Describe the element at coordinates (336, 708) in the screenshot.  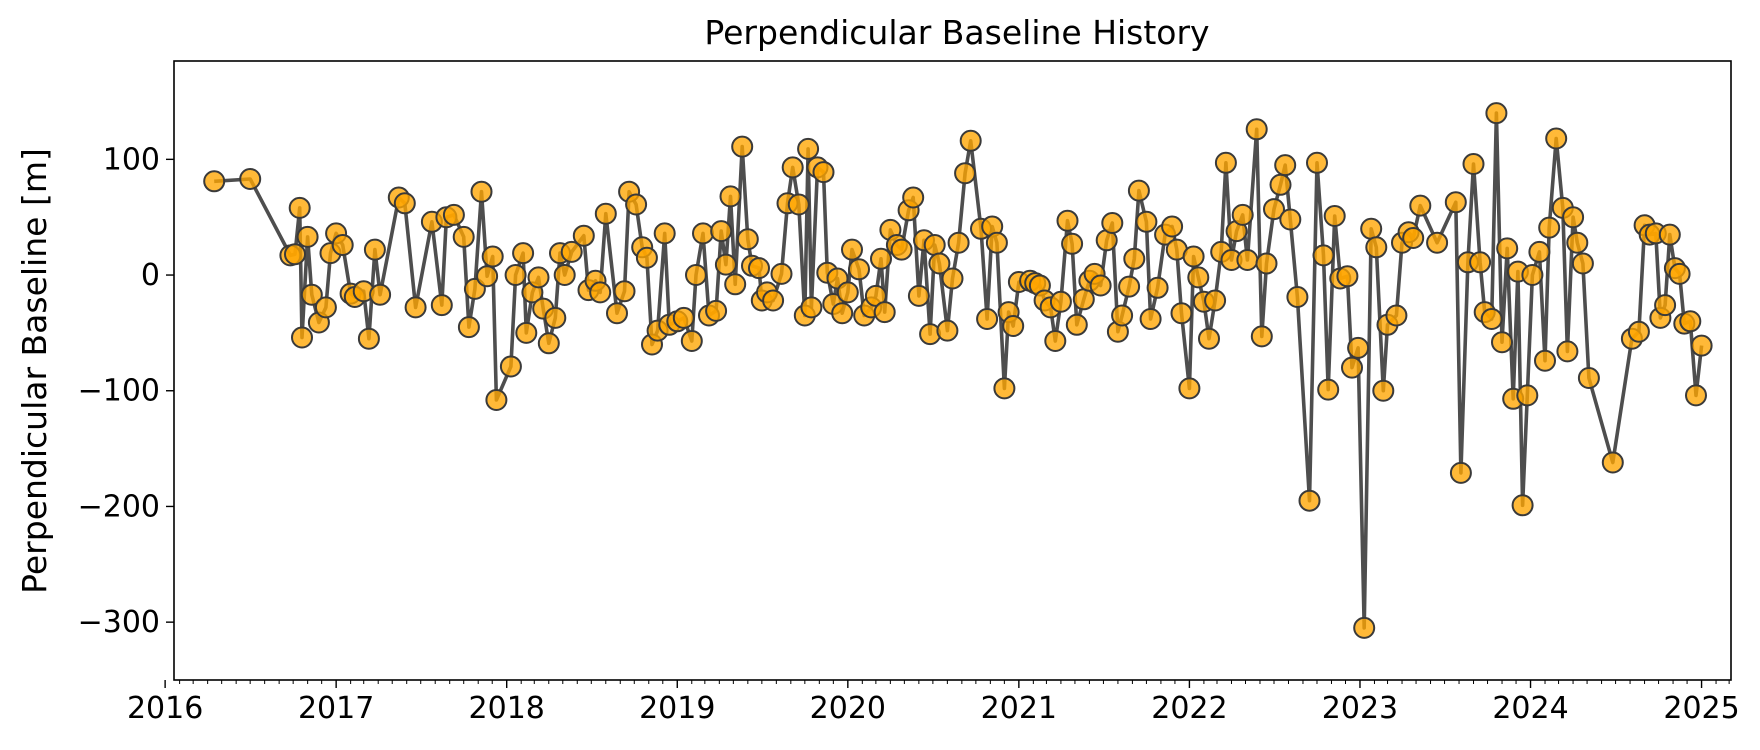
I see `x-tick-label: 2017` at that location.